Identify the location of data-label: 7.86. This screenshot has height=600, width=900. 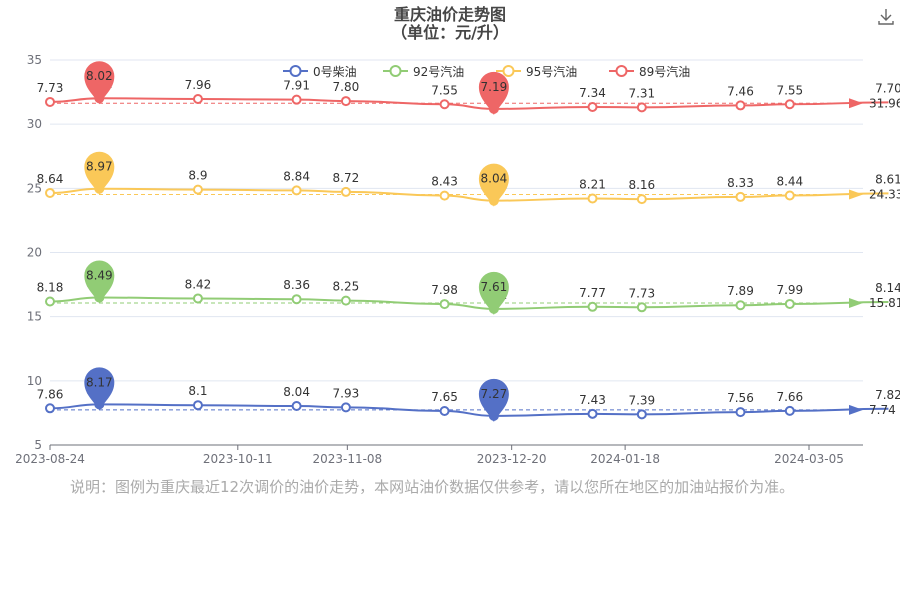
(50, 394).